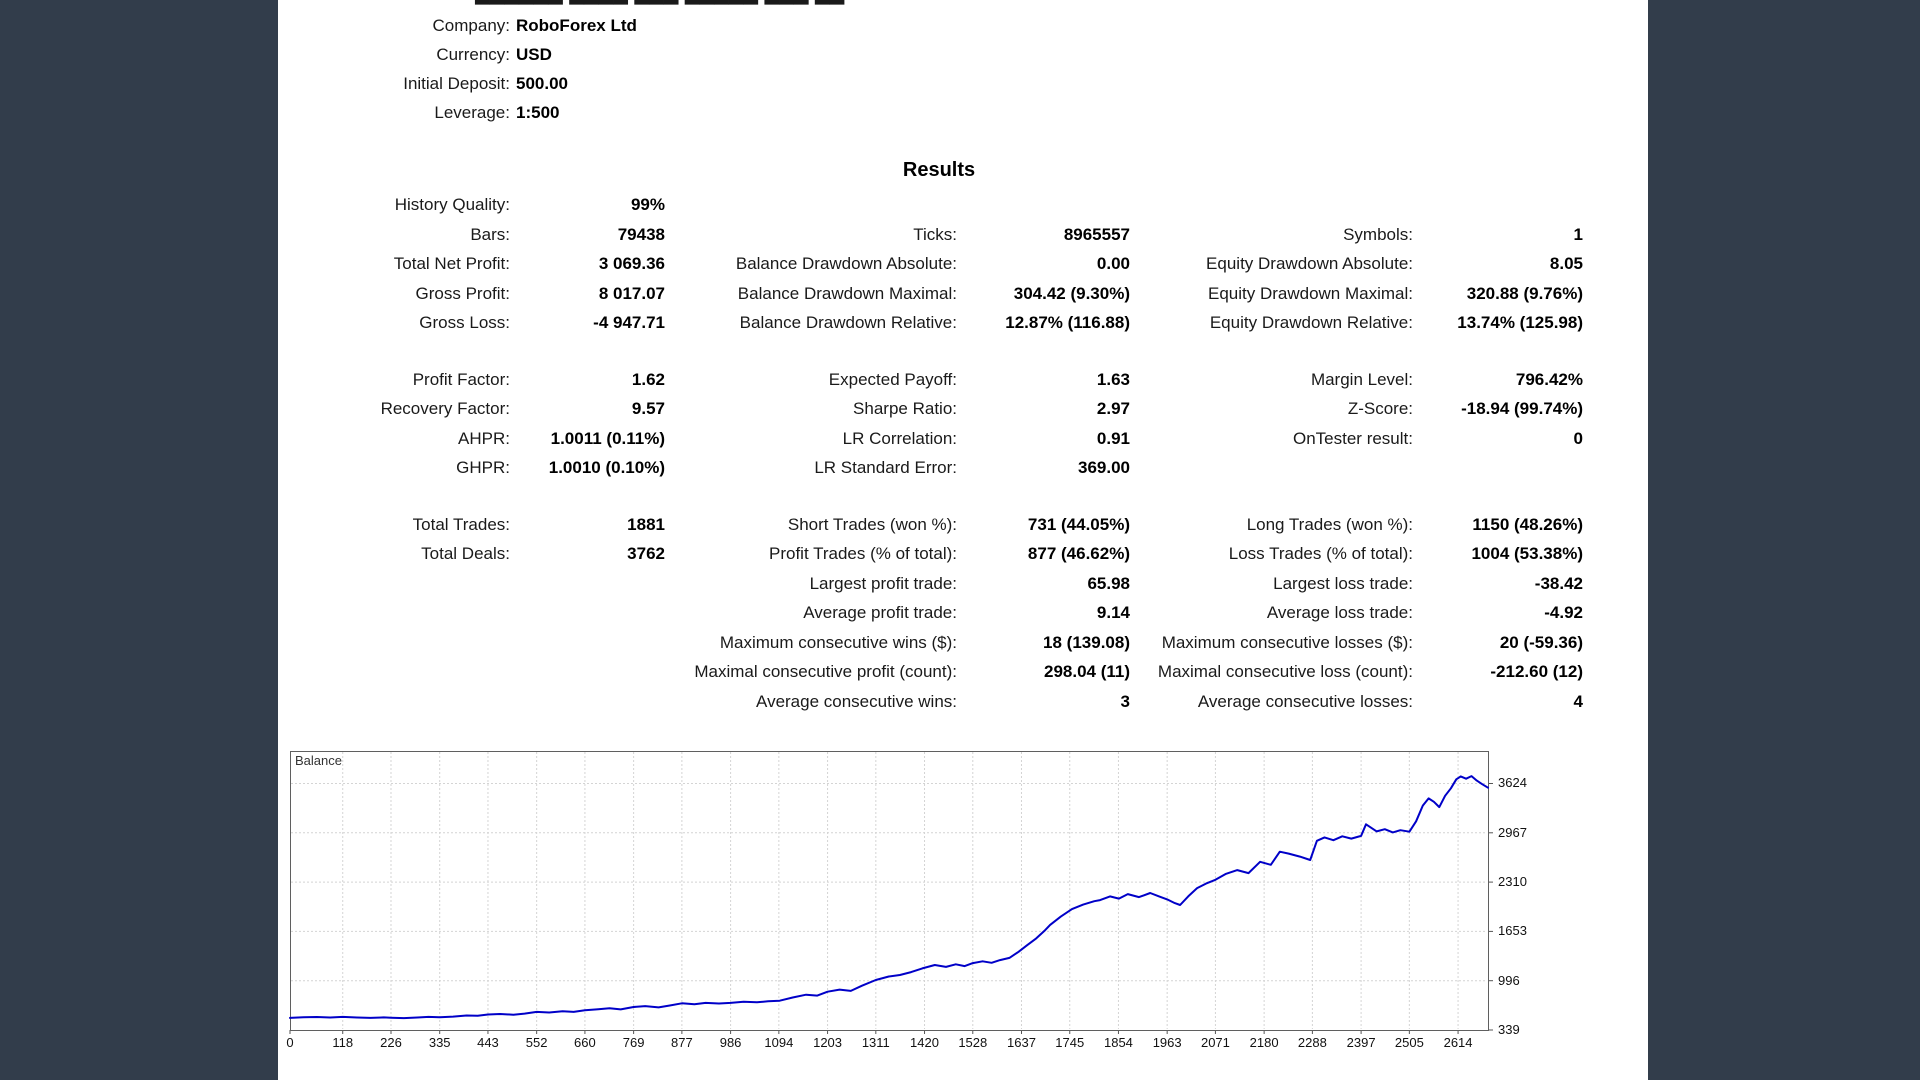 The height and width of the screenshot is (1080, 1920). What do you see at coordinates (290, 1042) in the screenshot?
I see `x-axis-label: 0` at bounding box center [290, 1042].